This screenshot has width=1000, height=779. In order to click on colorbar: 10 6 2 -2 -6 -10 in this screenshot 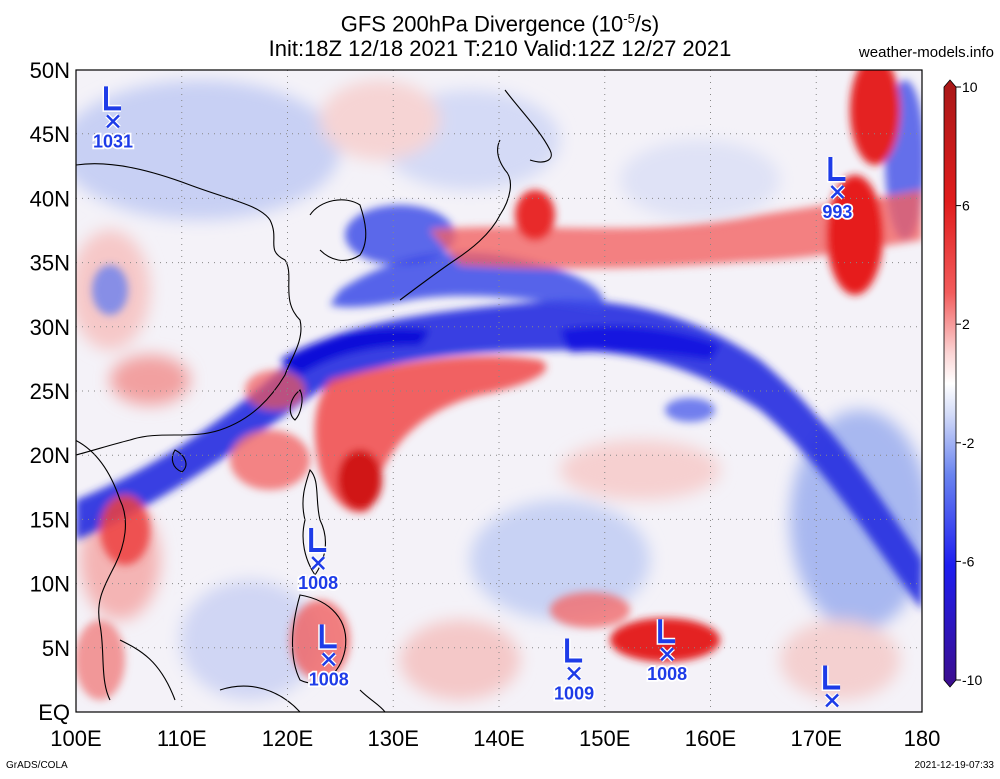, I will do `click(962, 383)`.